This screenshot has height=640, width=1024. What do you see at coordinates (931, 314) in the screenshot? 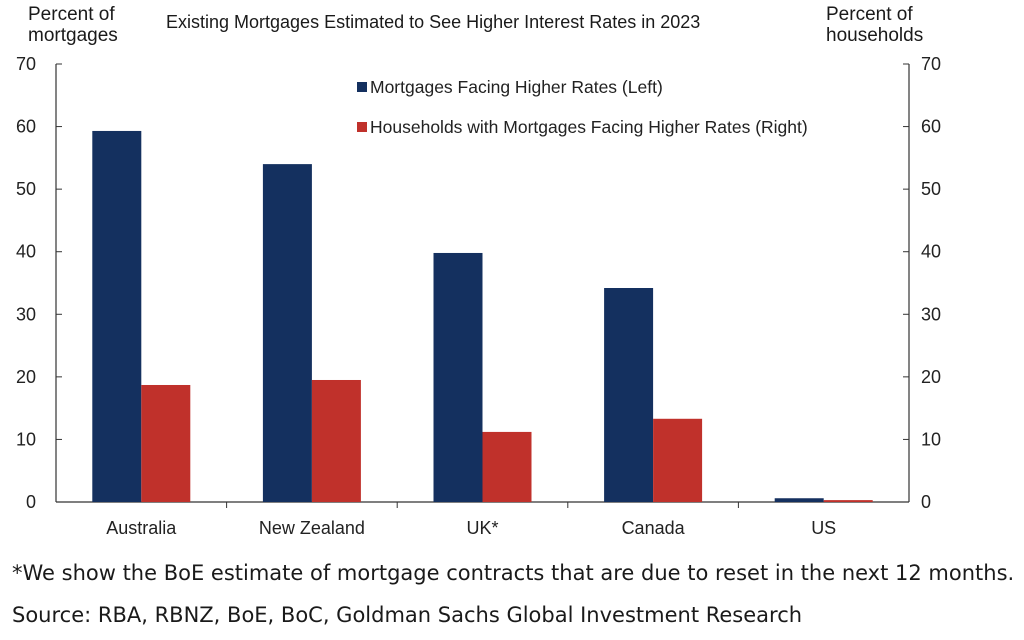
I see `right-tick-label: 30` at bounding box center [931, 314].